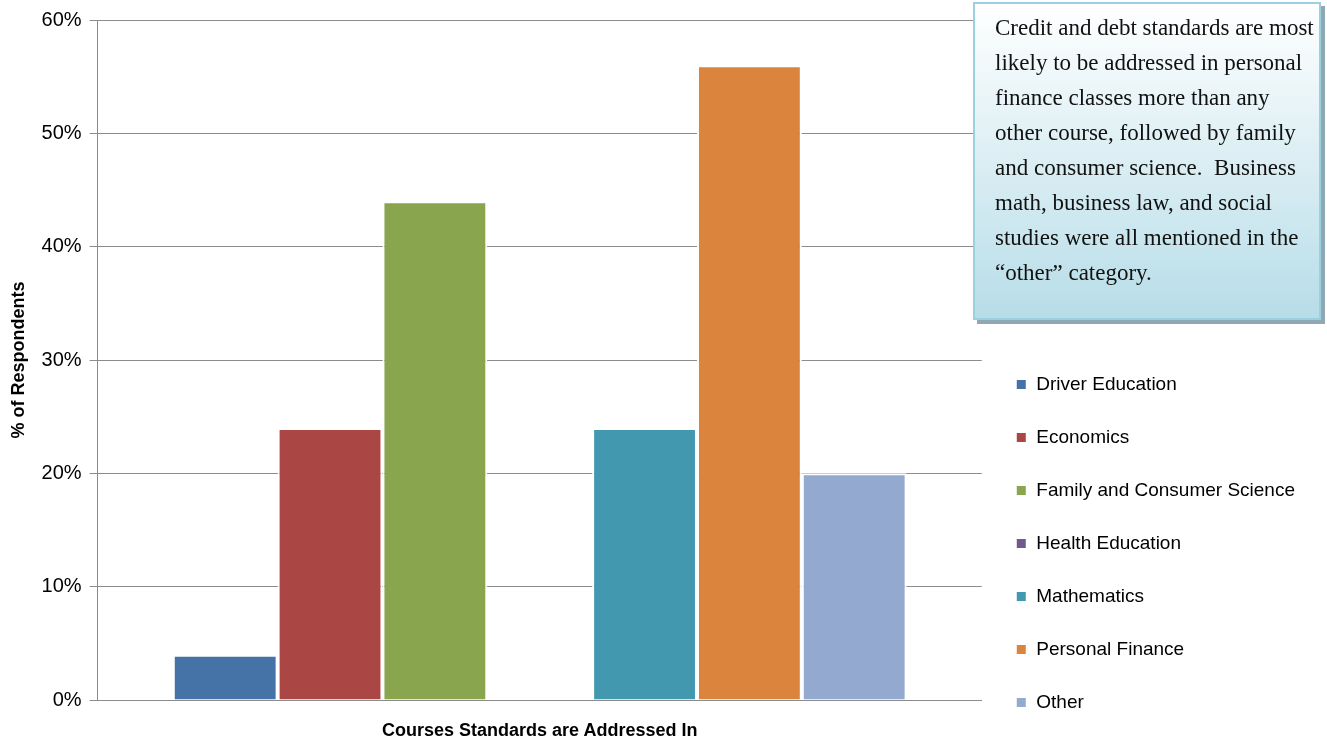  Describe the element at coordinates (17, 360) in the screenshot. I see `y-axis-title: % of Respondents` at that location.